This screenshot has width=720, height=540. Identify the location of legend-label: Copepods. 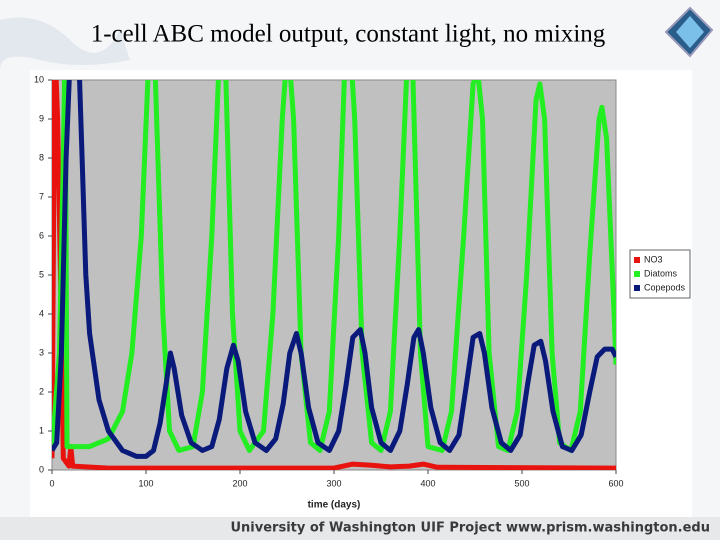
(665, 287).